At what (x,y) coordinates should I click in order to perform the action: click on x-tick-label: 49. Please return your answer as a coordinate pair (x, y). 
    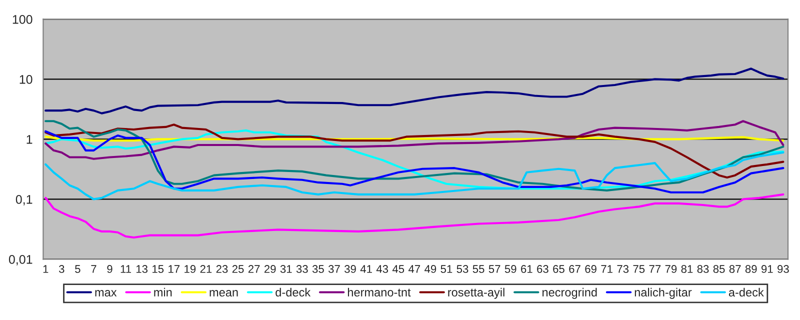
    Looking at the image, I should click on (430, 269).